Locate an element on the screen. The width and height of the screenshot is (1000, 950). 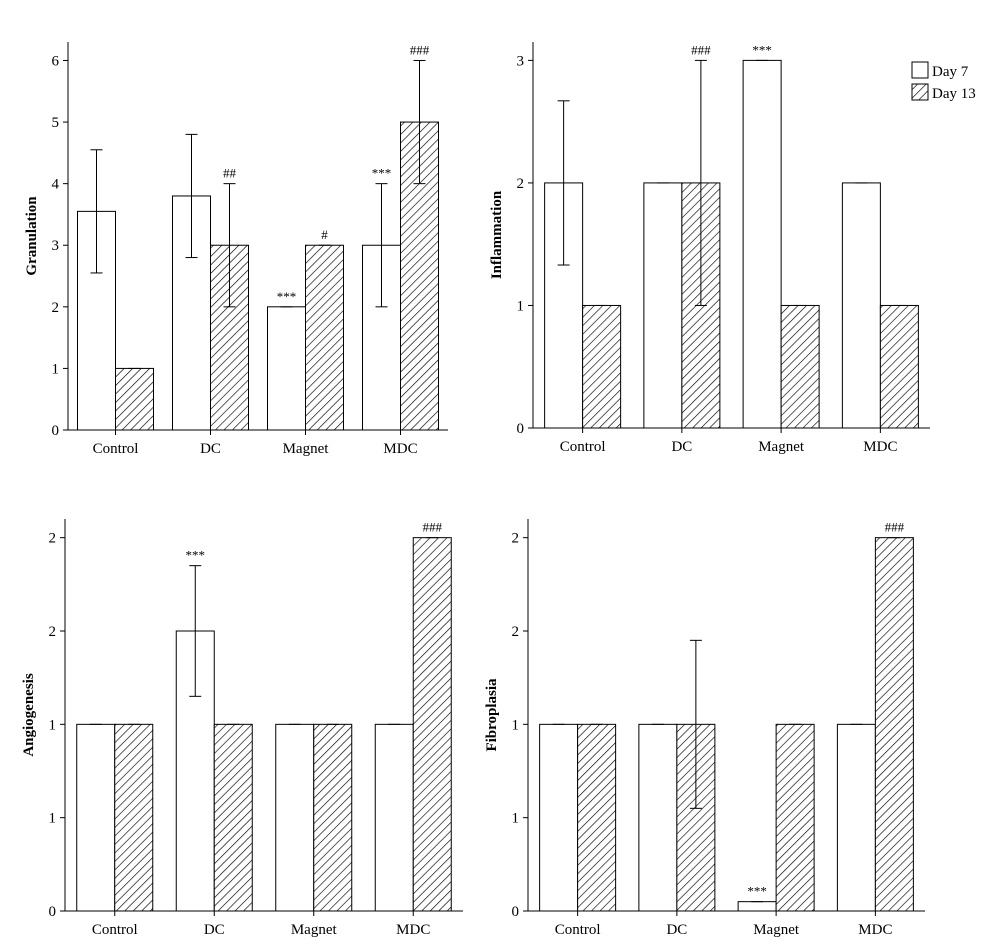
legend-swatch-day13 is located at coordinates (920, 92).